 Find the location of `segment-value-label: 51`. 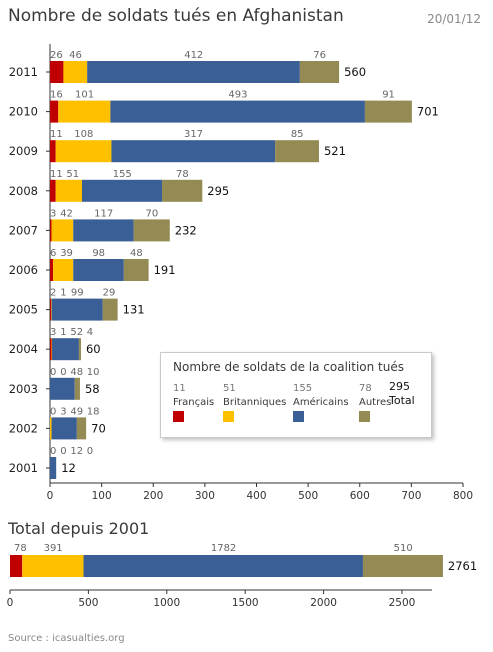

segment-value-label: 51 is located at coordinates (72, 174).